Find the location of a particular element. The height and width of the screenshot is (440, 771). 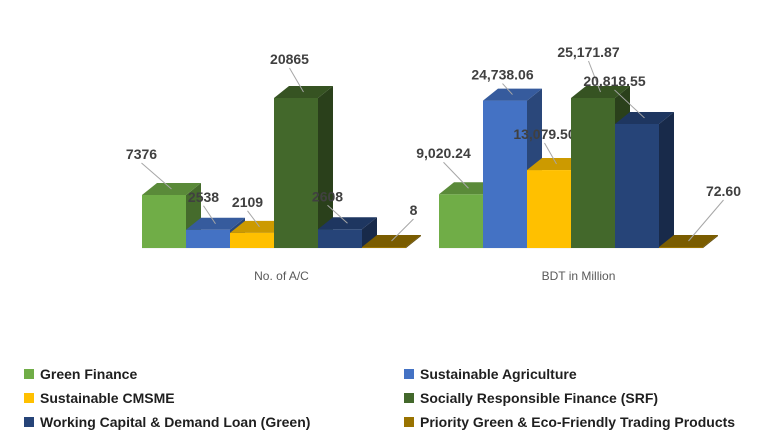

data-label-1-1: 7376 is located at coordinates (141, 154).